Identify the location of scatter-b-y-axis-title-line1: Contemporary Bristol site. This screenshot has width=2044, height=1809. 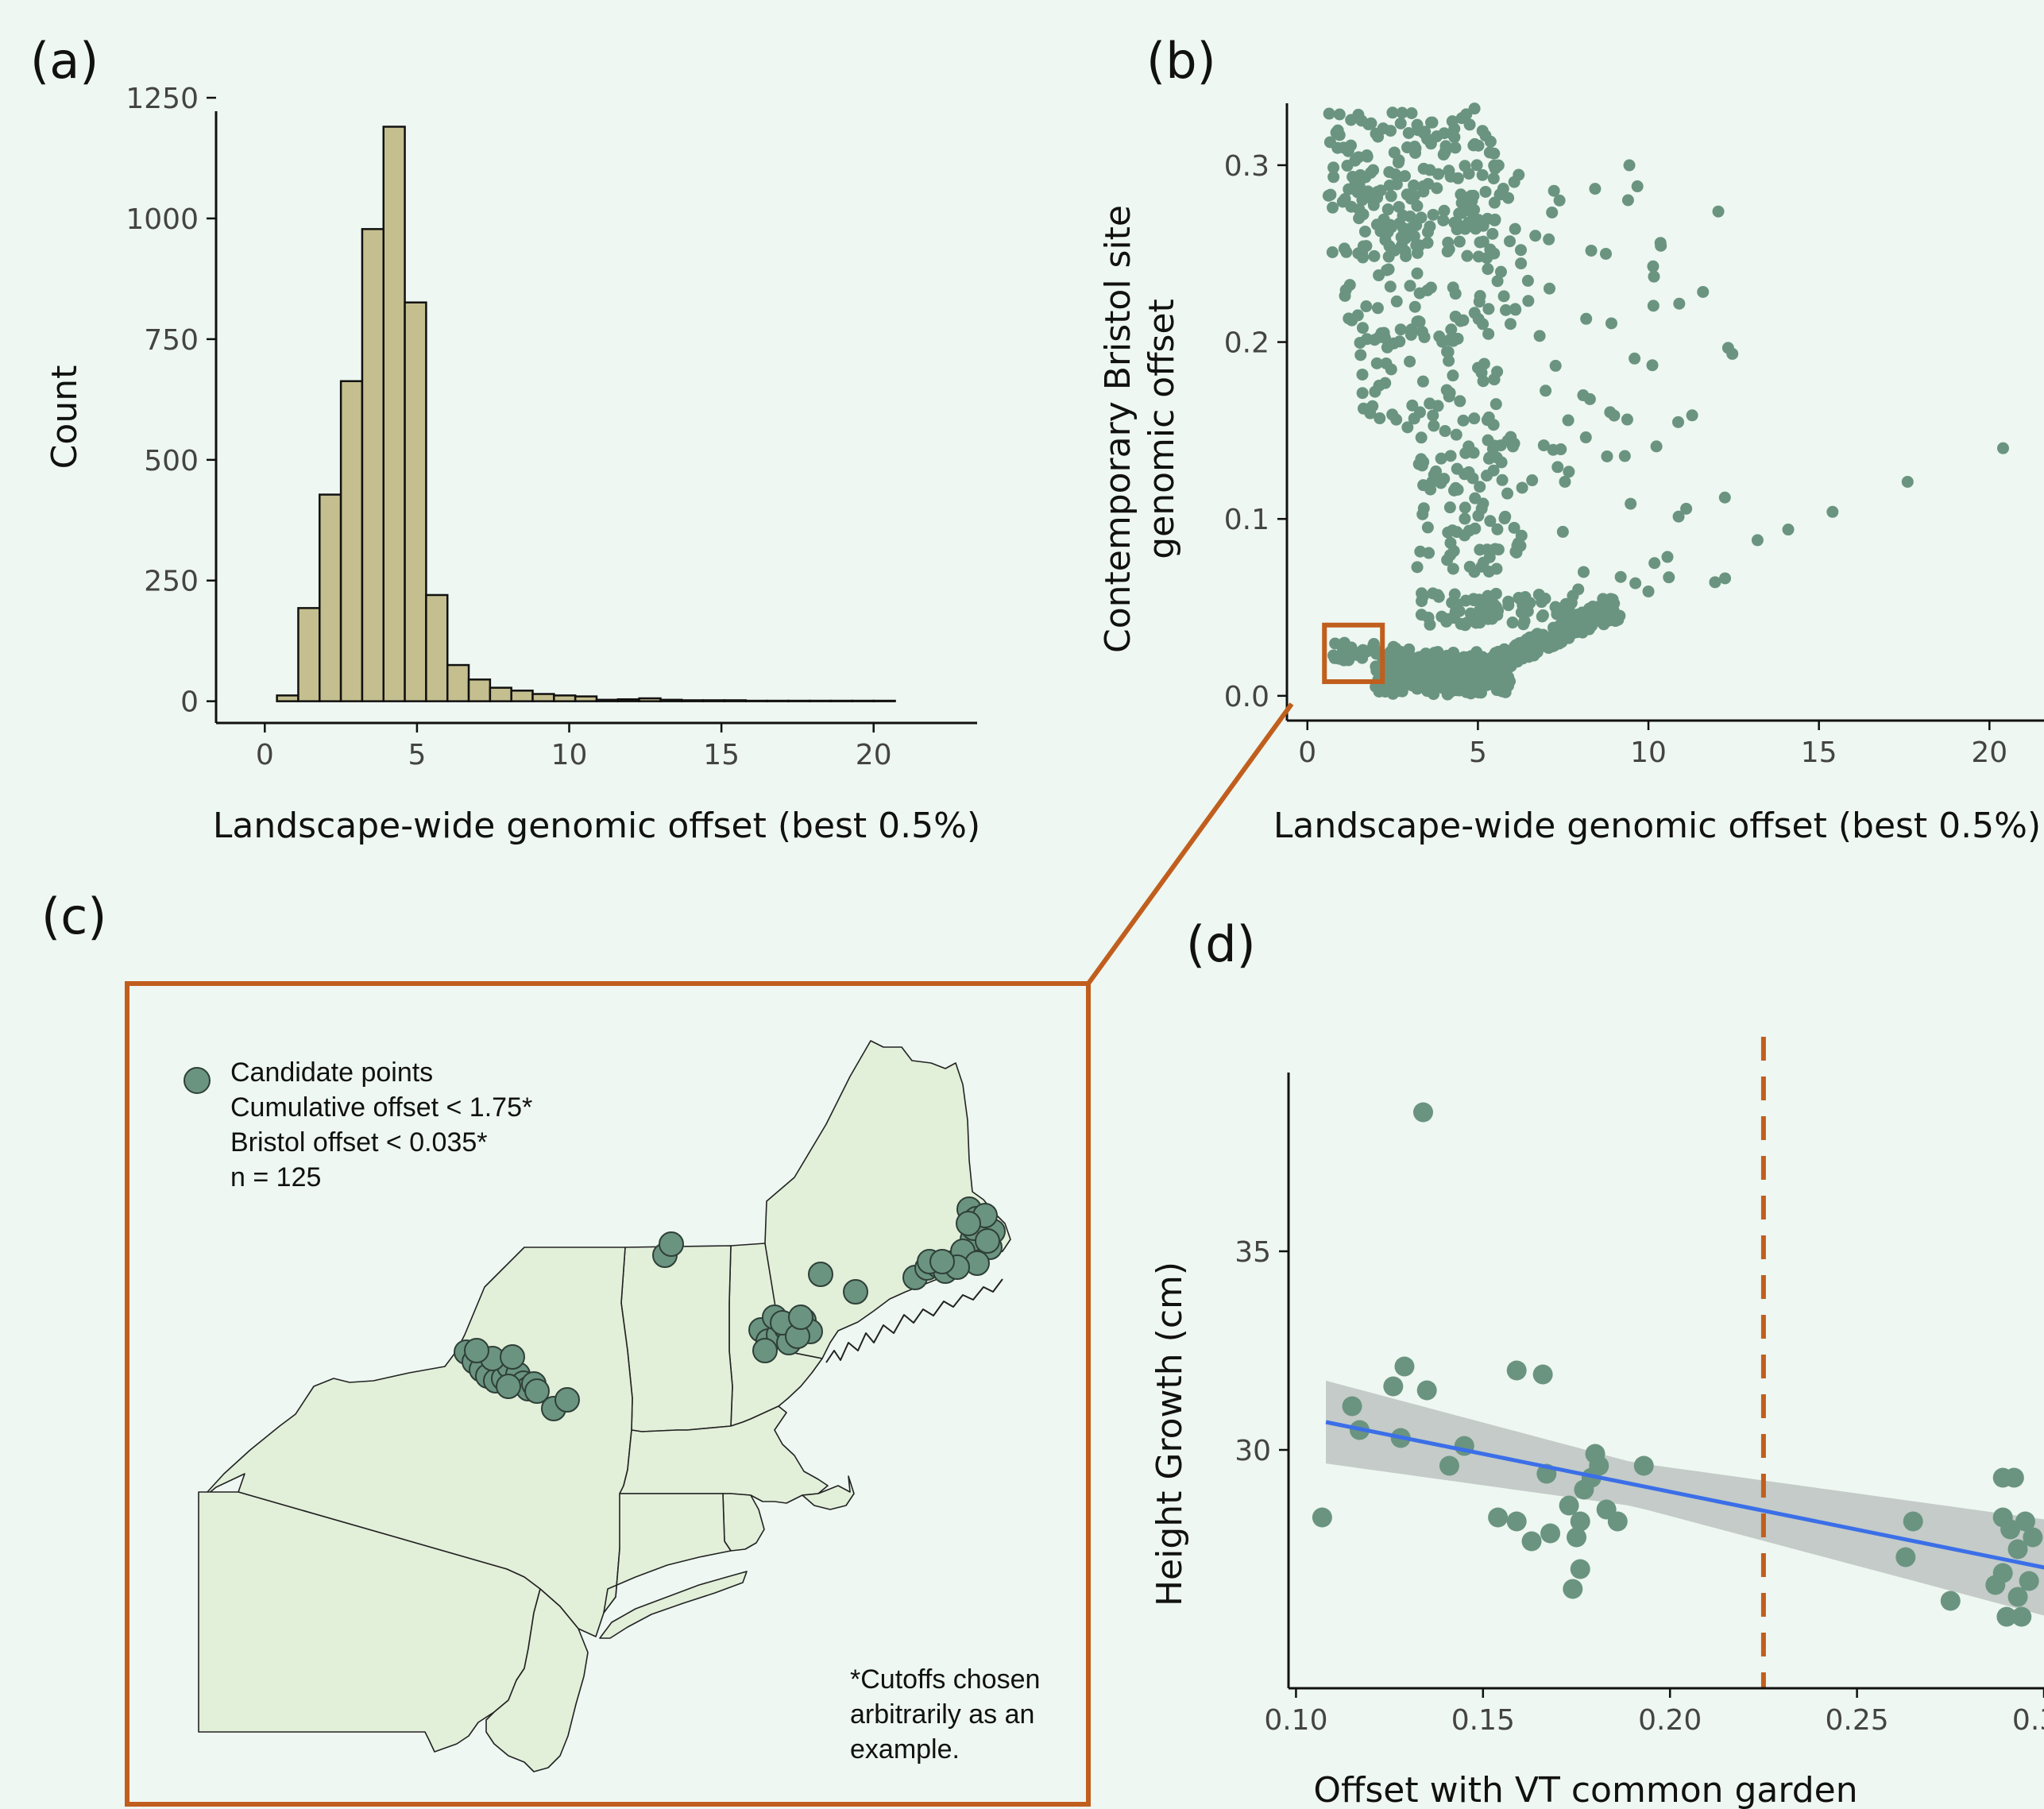
(1118, 429).